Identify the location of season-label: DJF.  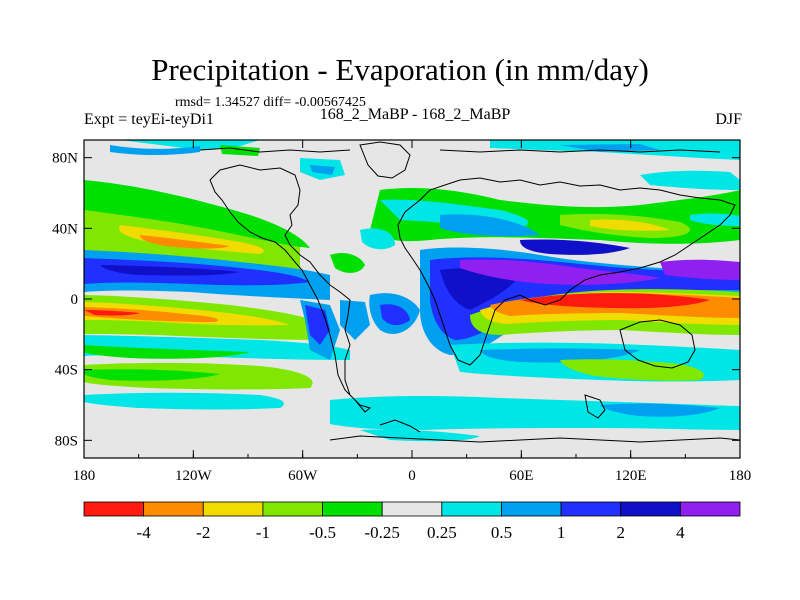
(728, 119).